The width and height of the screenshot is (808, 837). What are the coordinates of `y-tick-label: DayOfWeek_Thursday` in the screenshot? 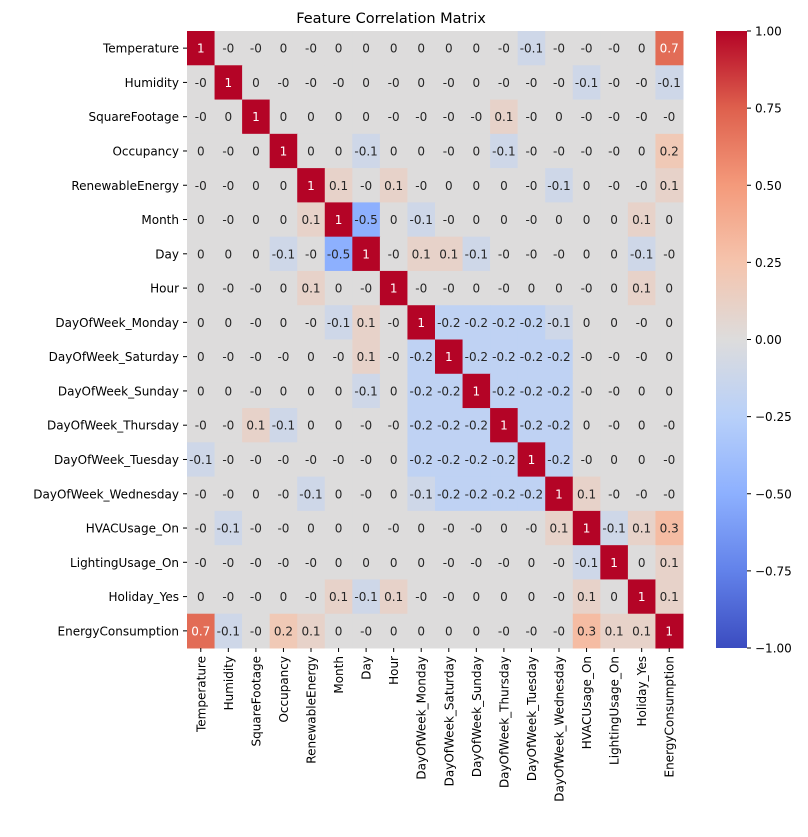 It's located at (113, 426).